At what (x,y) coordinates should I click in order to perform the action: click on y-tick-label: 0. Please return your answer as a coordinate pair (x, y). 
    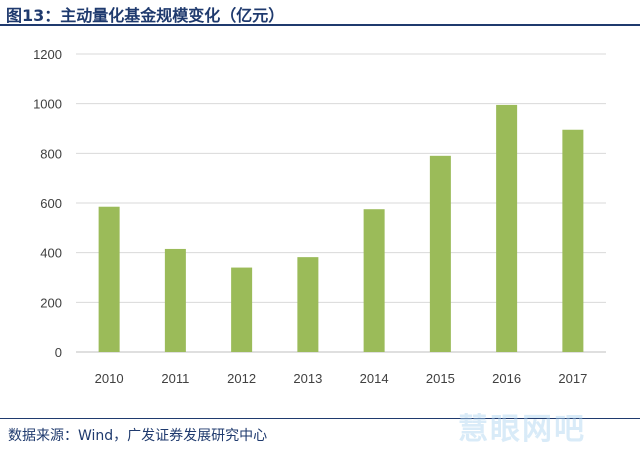
    Looking at the image, I should click on (58, 352).